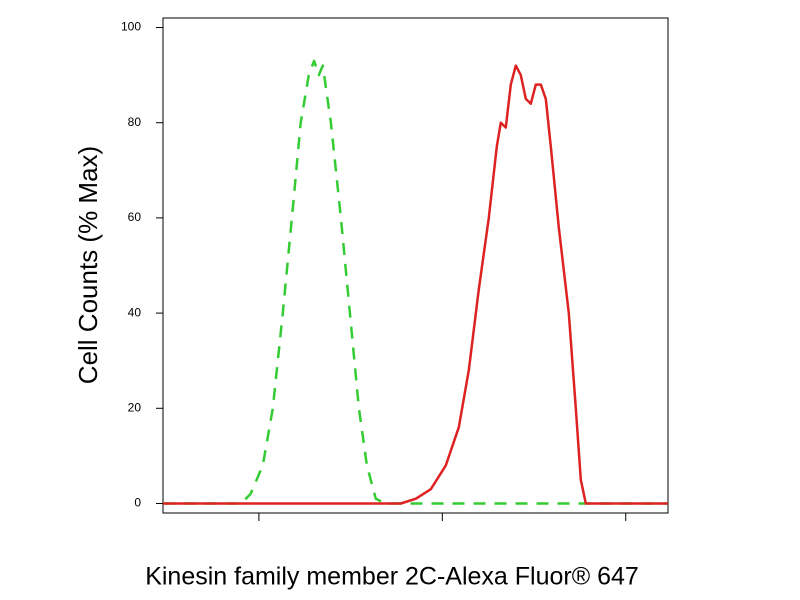 Image resolution: width=800 pixels, height=600 pixels. Describe the element at coordinates (137, 503) in the screenshot. I see `y-tick-label: 0` at that location.